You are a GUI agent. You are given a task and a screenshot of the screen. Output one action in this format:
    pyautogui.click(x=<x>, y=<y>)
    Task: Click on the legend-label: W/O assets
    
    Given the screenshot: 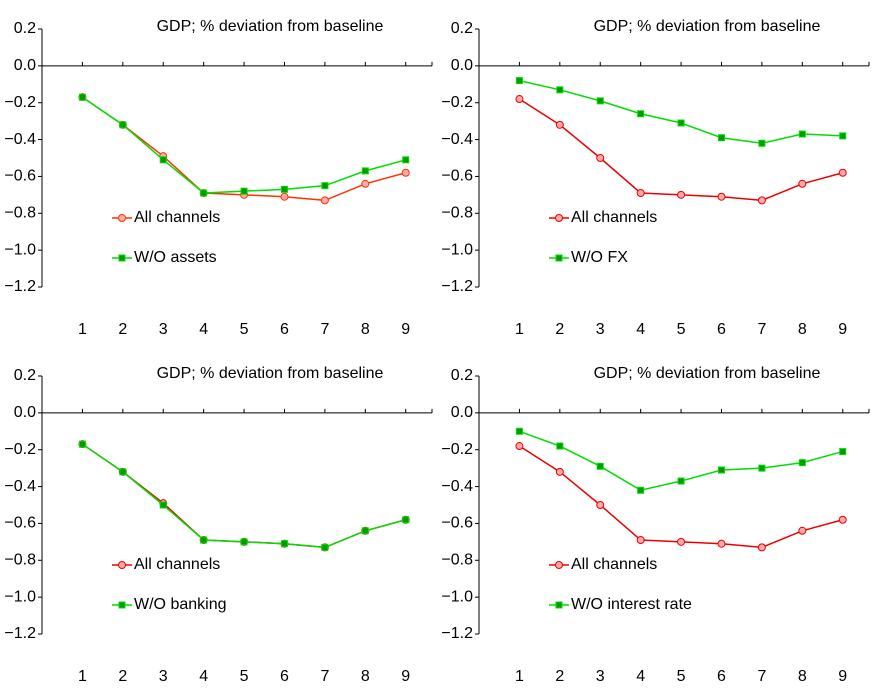 What is the action you would take?
    pyautogui.click(x=175, y=257)
    